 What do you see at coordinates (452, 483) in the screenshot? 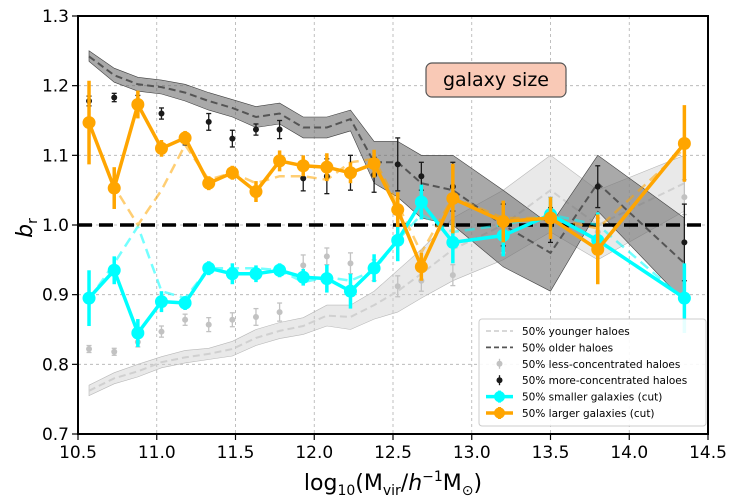
I see `x-title-m: M` at bounding box center [452, 483].